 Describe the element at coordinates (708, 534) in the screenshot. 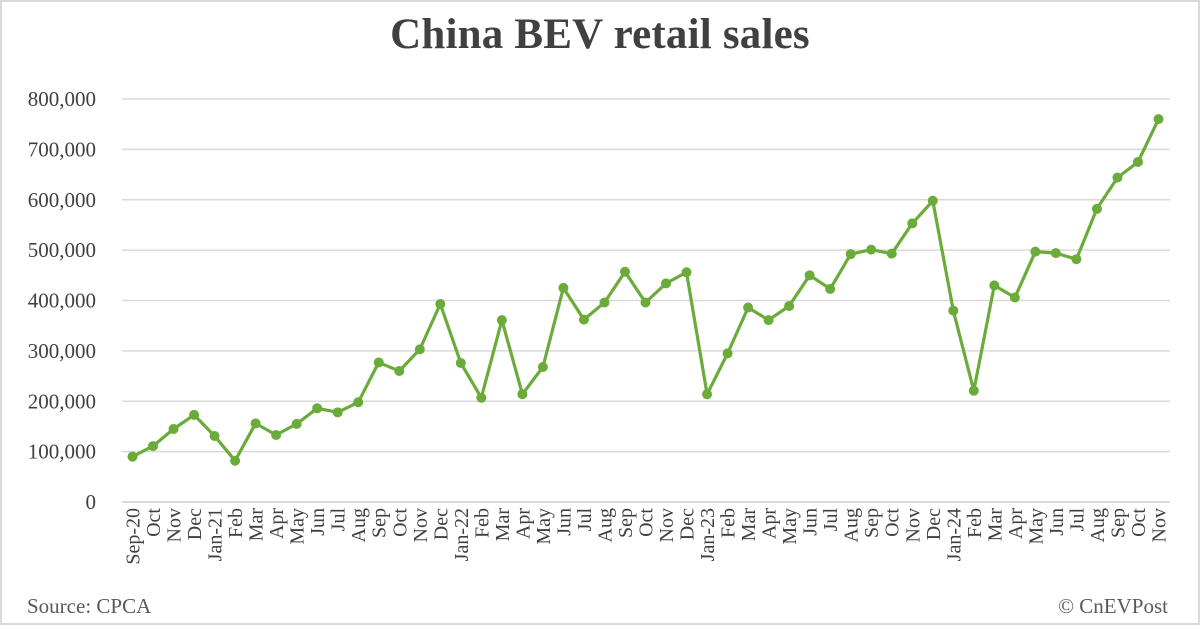

I see `x-tick-label: Jan-23` at that location.